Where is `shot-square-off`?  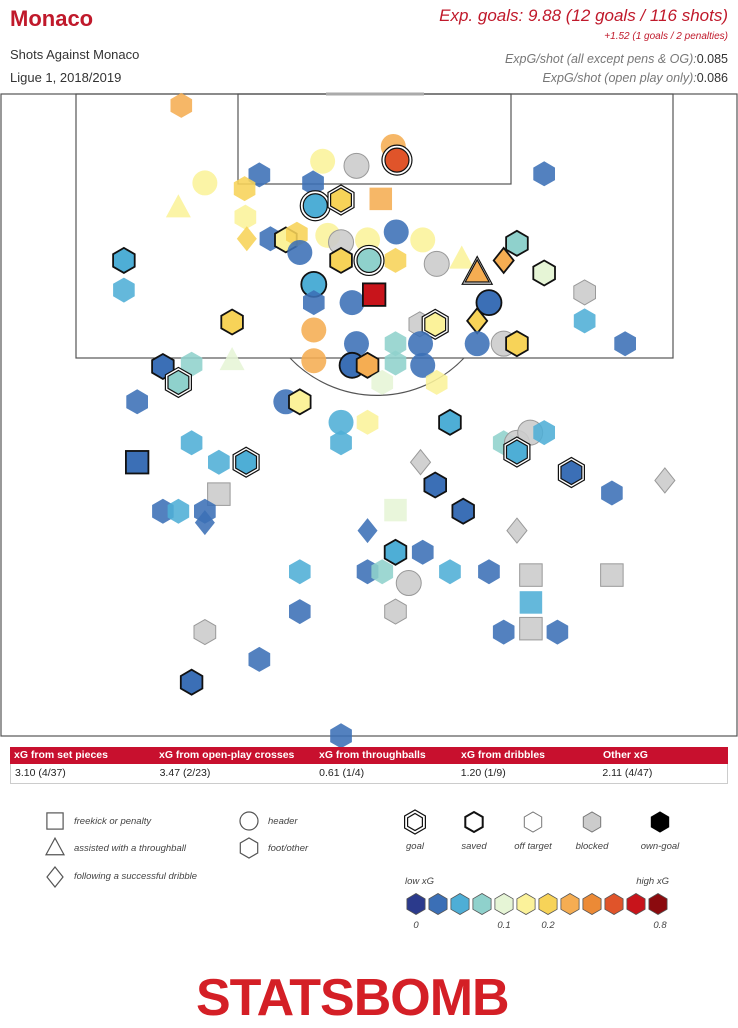
shot-square-off is located at coordinates (531, 602).